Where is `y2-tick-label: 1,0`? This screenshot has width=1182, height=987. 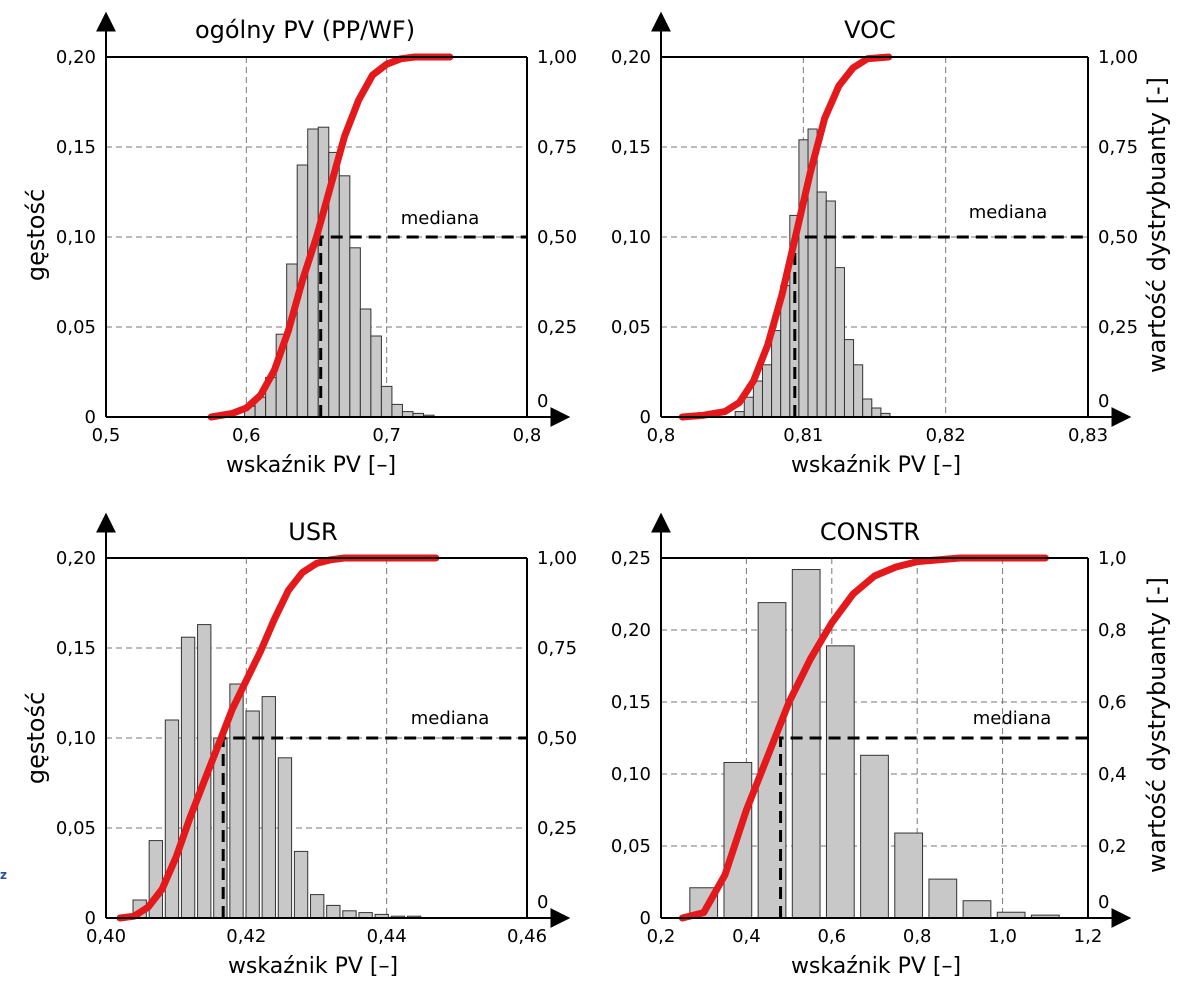 y2-tick-label: 1,0 is located at coordinates (1112, 558).